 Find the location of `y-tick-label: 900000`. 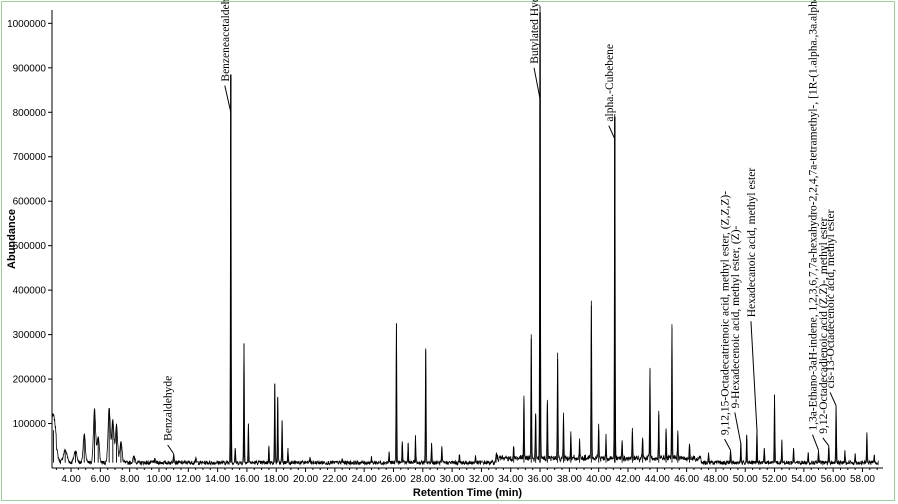

y-tick-label: 900000 is located at coordinates (30, 68).